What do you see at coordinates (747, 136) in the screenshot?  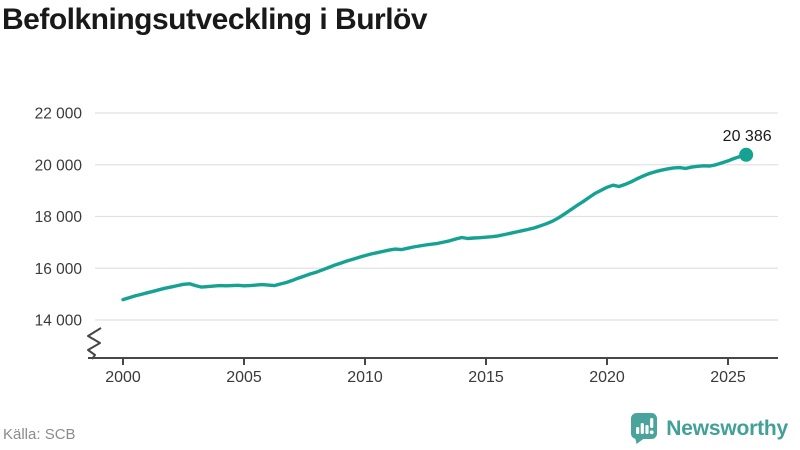 I see `last-value-label: 20 386` at bounding box center [747, 136].